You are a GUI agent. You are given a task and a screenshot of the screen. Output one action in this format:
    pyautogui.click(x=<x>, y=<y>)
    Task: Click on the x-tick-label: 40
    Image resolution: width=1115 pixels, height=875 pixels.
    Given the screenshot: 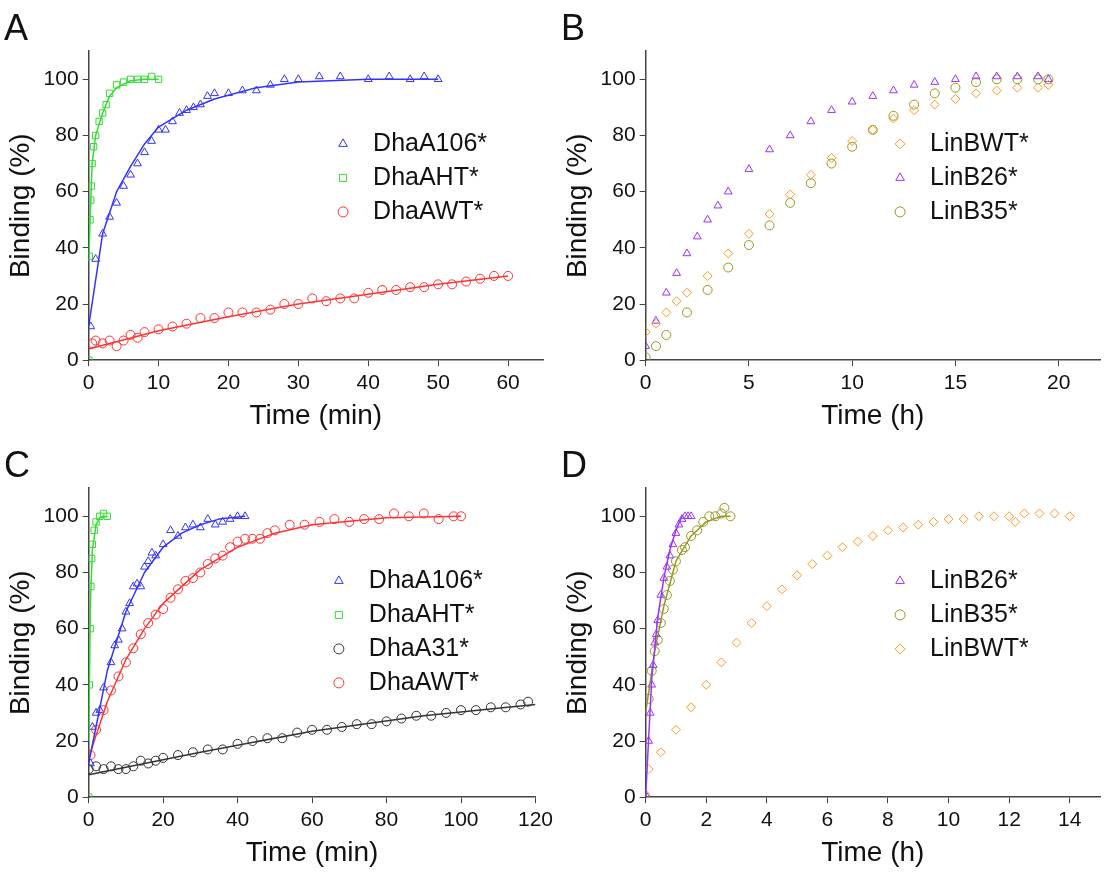 What is the action you would take?
    pyautogui.click(x=237, y=818)
    